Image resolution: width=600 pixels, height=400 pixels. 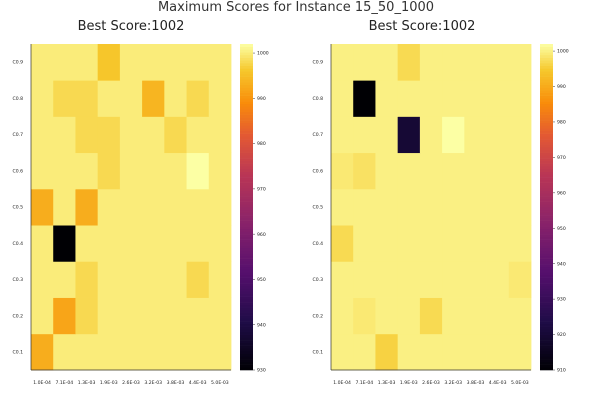 What do you see at coordinates (561, 158) in the screenshot?
I see `colorbar-tick-label: 970` at bounding box center [561, 158].